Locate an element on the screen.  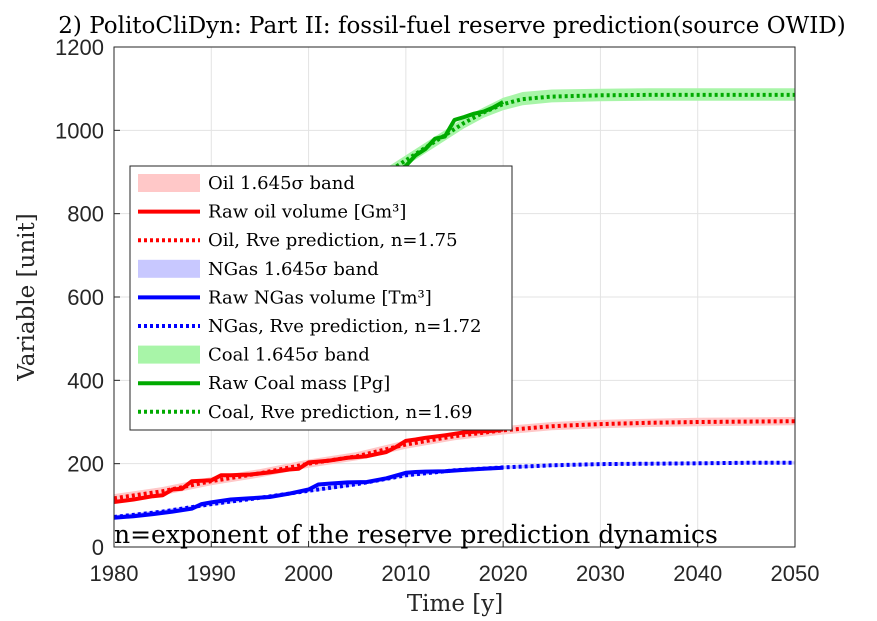
y-tick-label: 400 is located at coordinates (85, 380).